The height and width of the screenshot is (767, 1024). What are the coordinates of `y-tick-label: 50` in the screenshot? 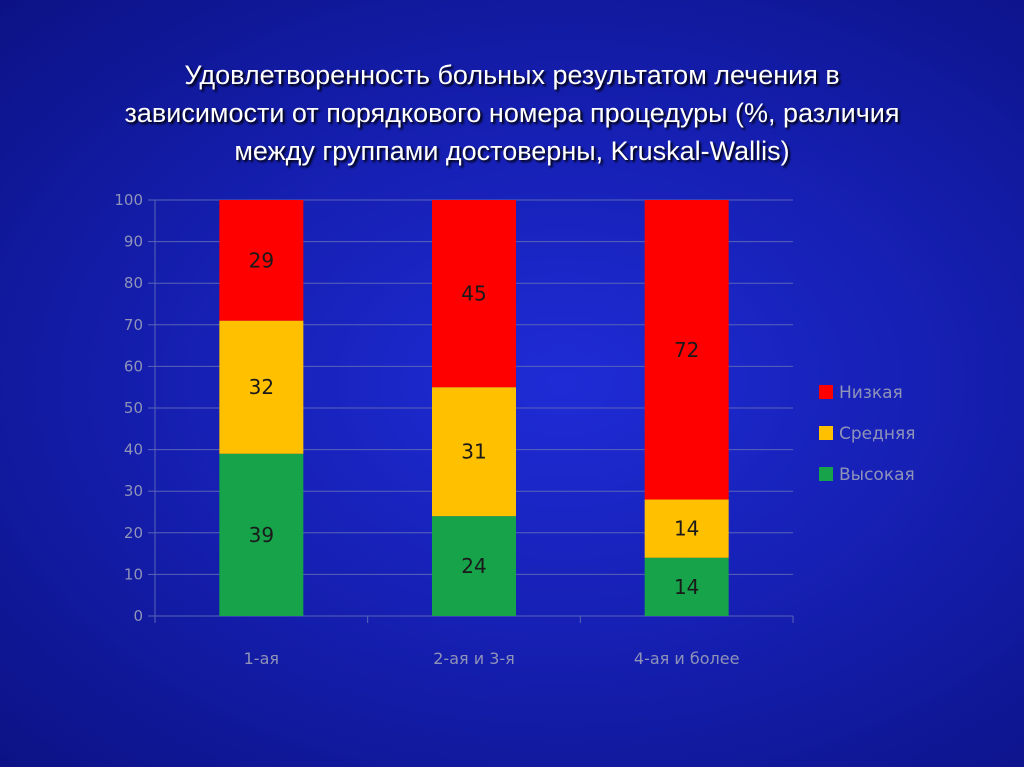 It's located at (133, 408).